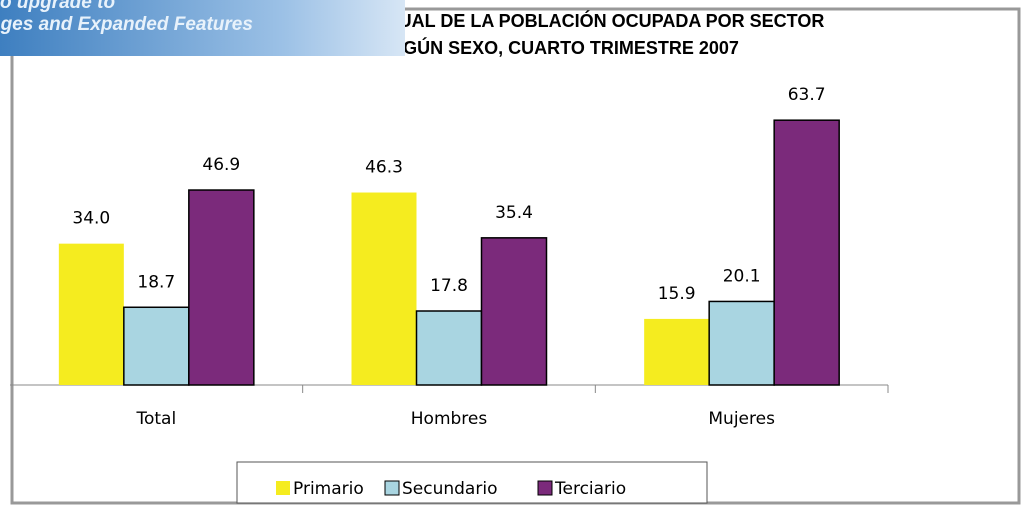 This screenshot has width=1026, height=513. What do you see at coordinates (807, 95) in the screenshot?
I see `data-label: 63.7` at bounding box center [807, 95].